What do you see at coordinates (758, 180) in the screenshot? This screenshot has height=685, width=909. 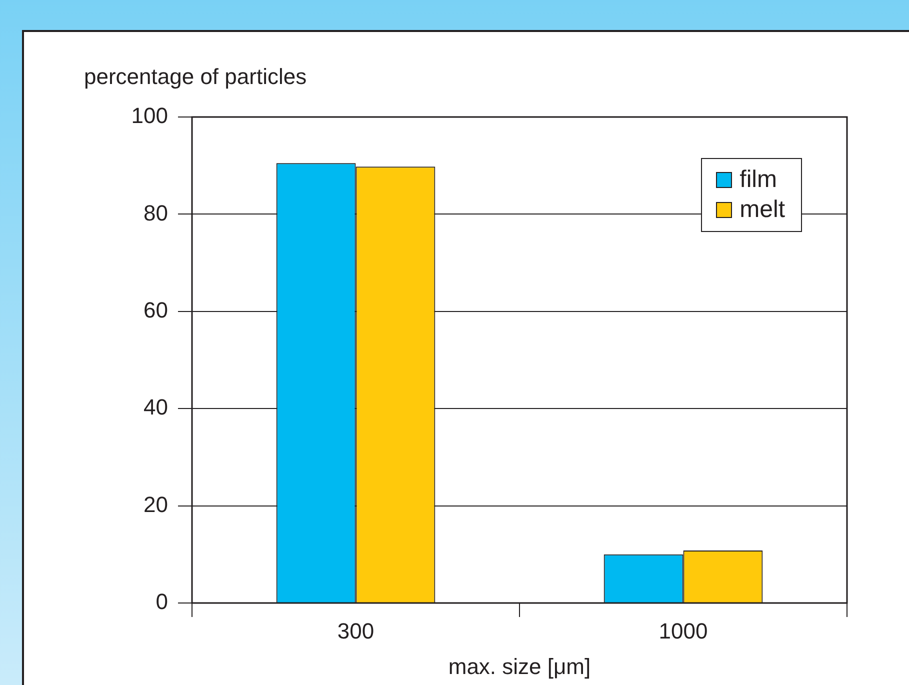 I see `legend-label: film` at bounding box center [758, 180].